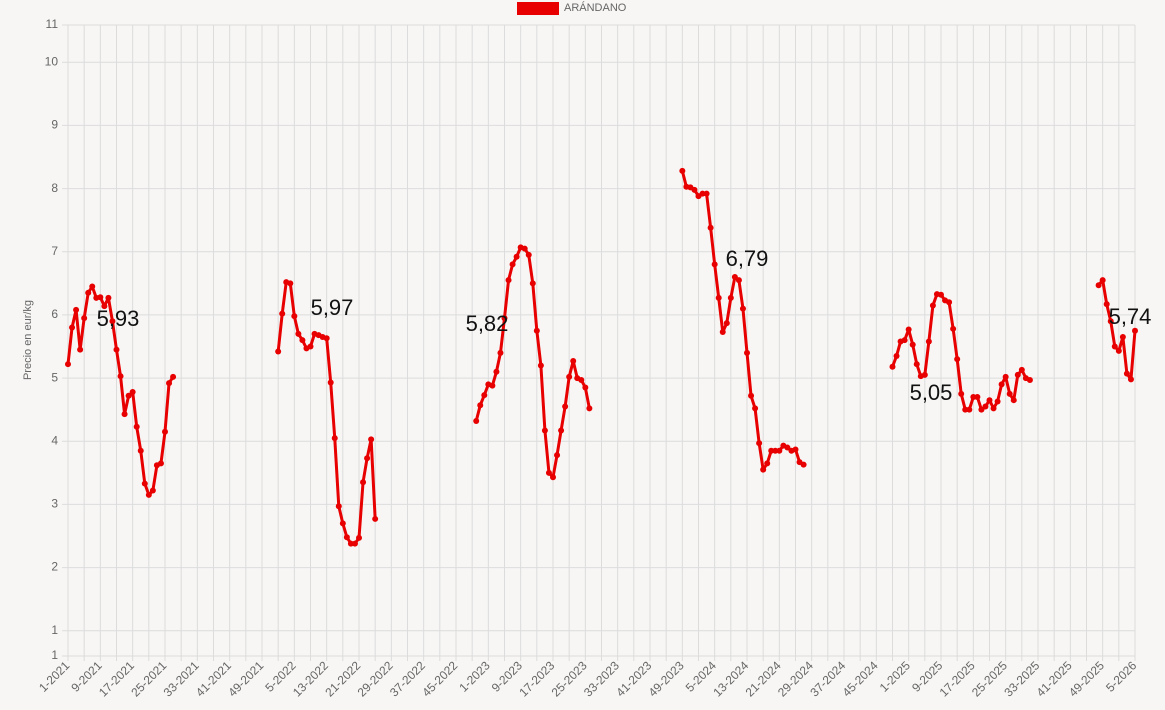 The height and width of the screenshot is (710, 1165). I want to click on annotation: 5,82, so click(487, 323).